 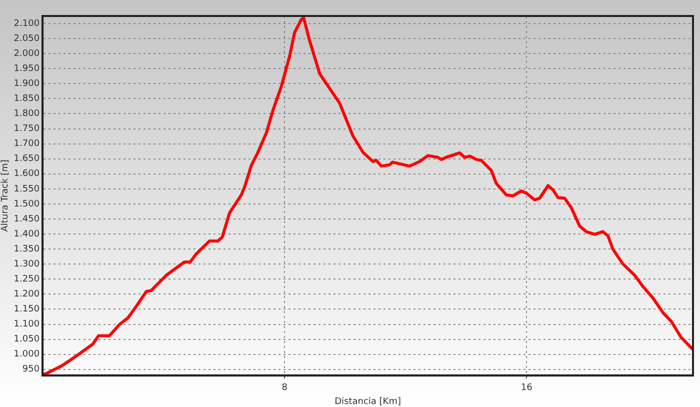 What do you see at coordinates (27, 325) in the screenshot?
I see `y-tick-label: 1.100` at bounding box center [27, 325].